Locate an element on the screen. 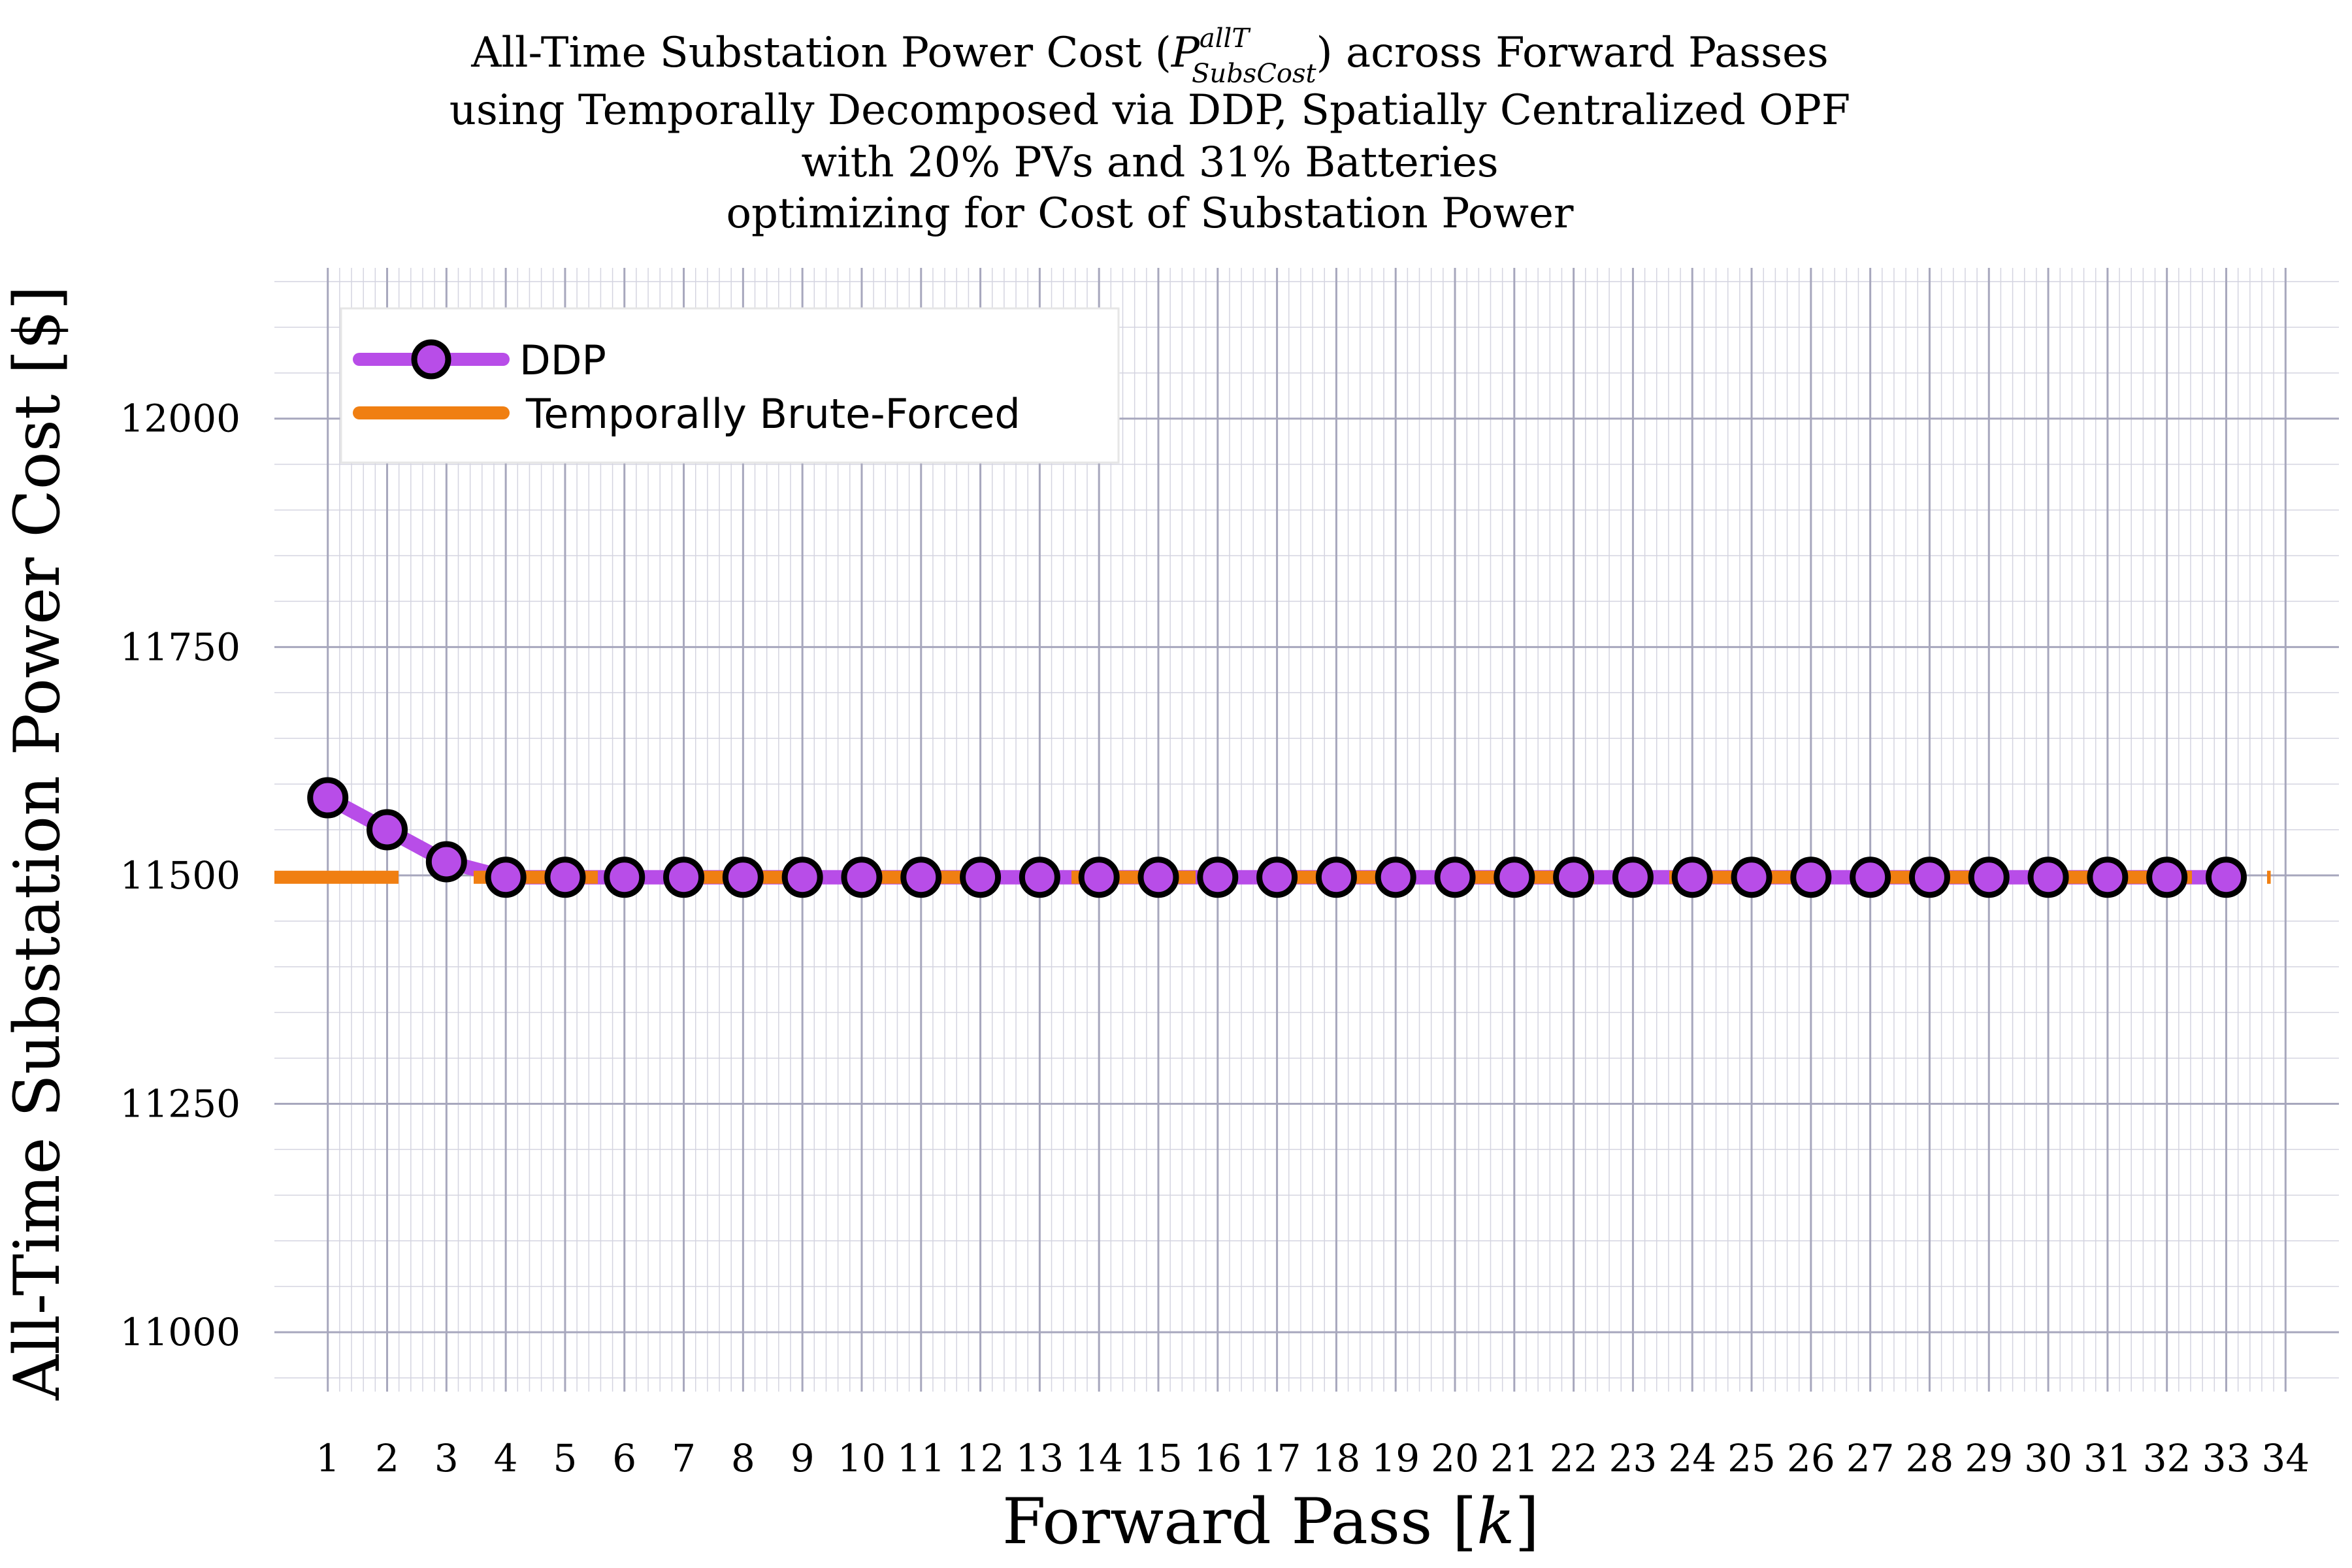 Image resolution: width=2352 pixels, height=1568 pixels. y-tick-label: 12000 is located at coordinates (180, 419).